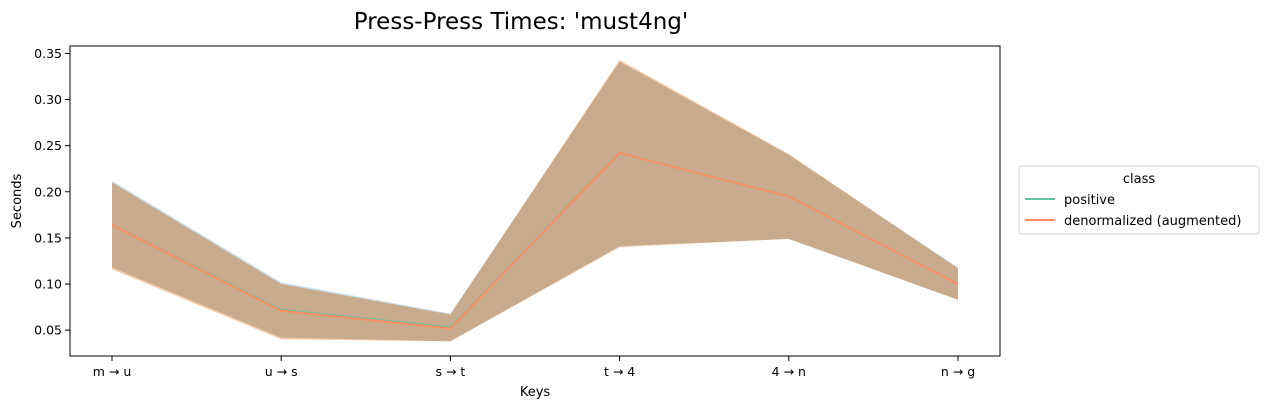 The width and height of the screenshot is (1268, 409). Describe the element at coordinates (1139, 179) in the screenshot. I see `legend-title: class` at that location.